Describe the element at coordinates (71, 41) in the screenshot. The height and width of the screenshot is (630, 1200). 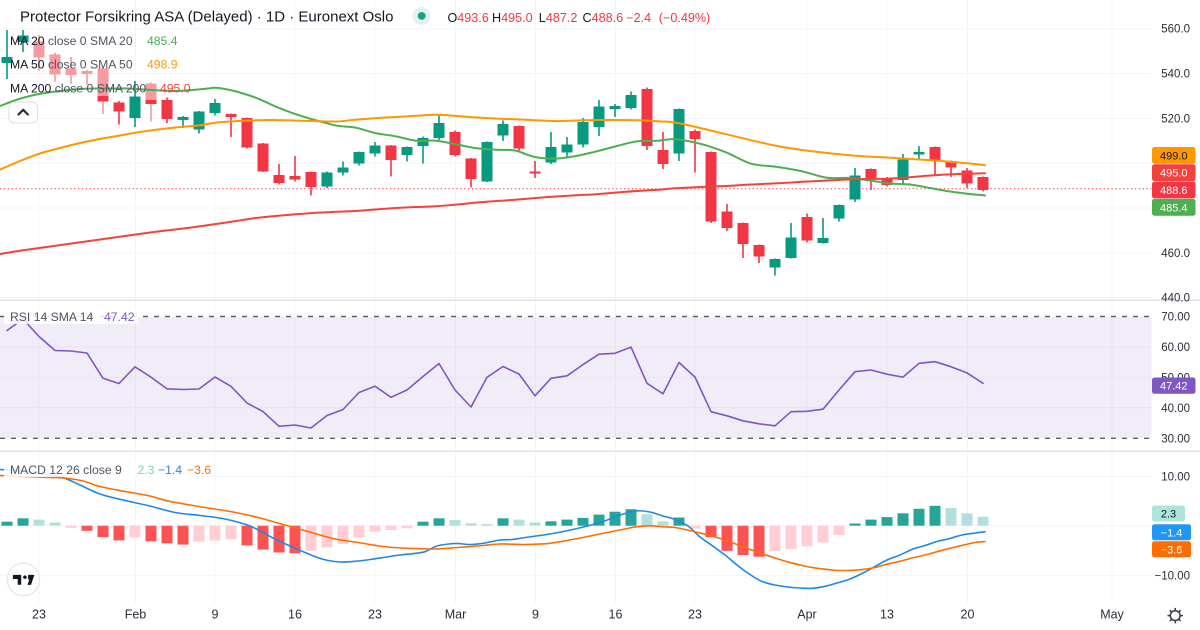
I see `svg-text: MA 20 close 0 SMA 20` at that location.